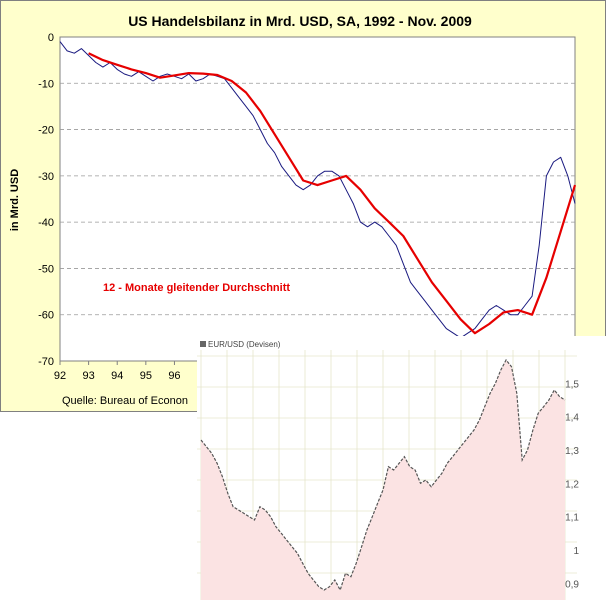 This screenshot has height=600, width=613. What do you see at coordinates (572, 384) in the screenshot?
I see `inset-y-tick-label: 1,5` at bounding box center [572, 384].